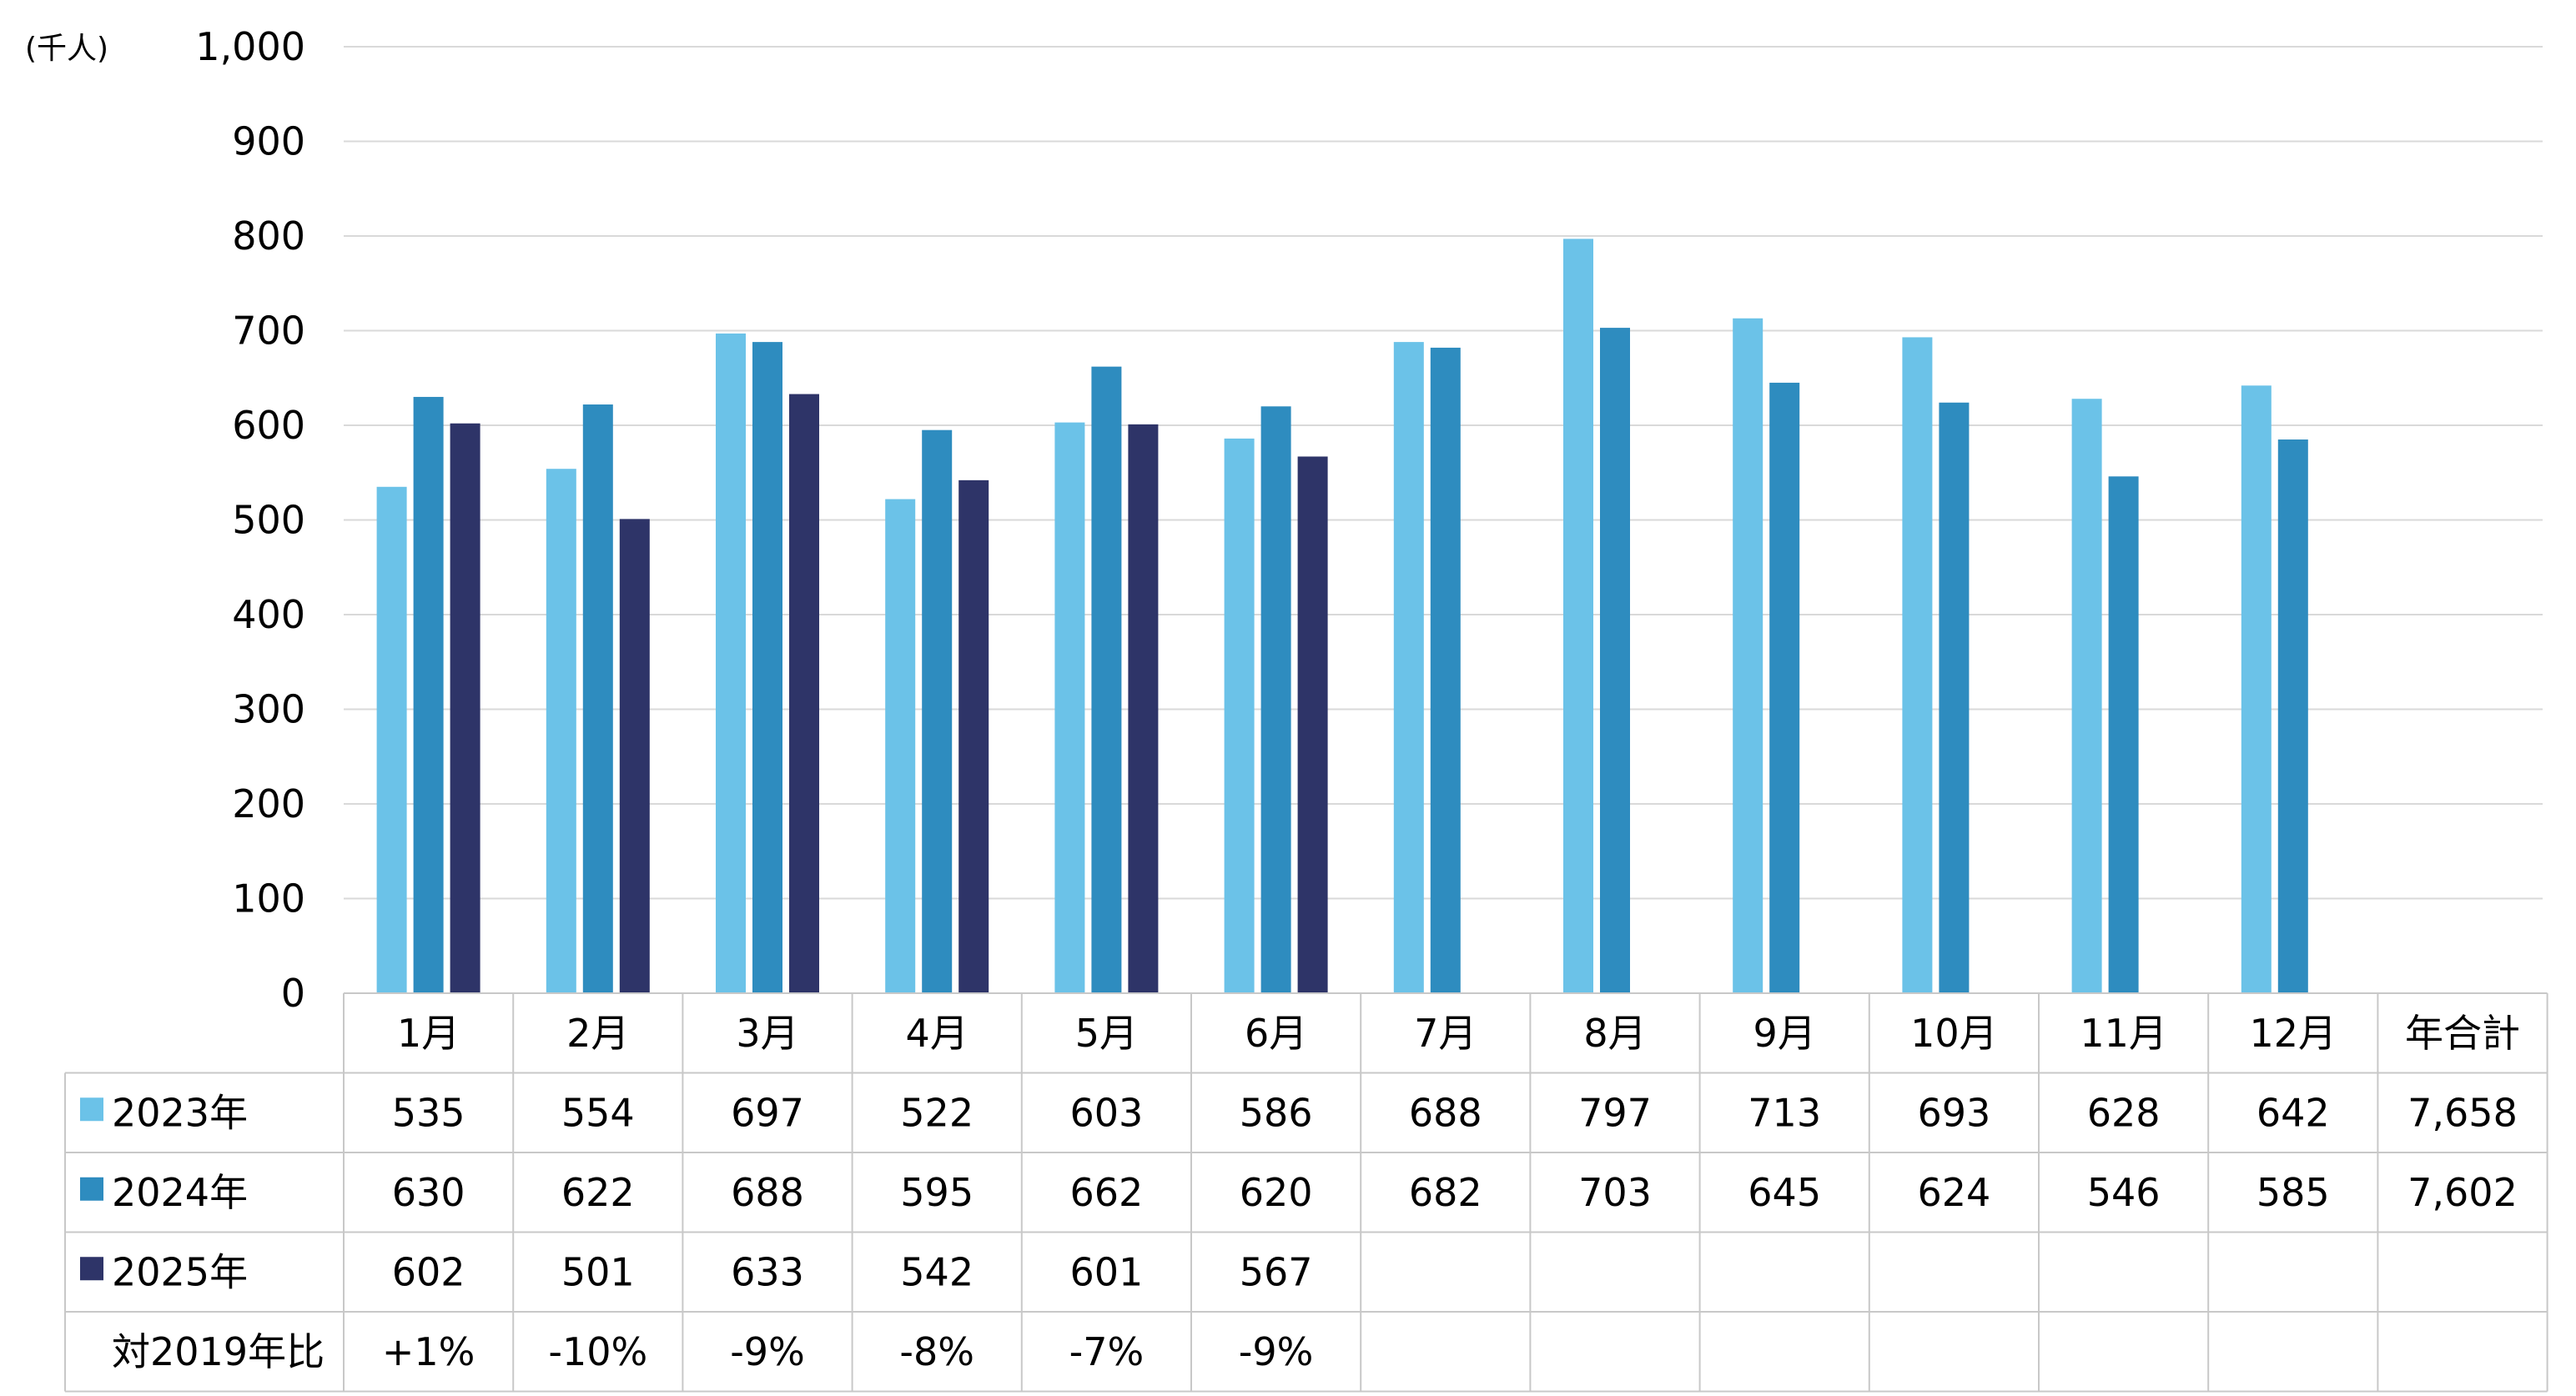 Image resolution: width=2576 pixels, height=1396 pixels. I want to click on data-label: 554, so click(598, 1112).